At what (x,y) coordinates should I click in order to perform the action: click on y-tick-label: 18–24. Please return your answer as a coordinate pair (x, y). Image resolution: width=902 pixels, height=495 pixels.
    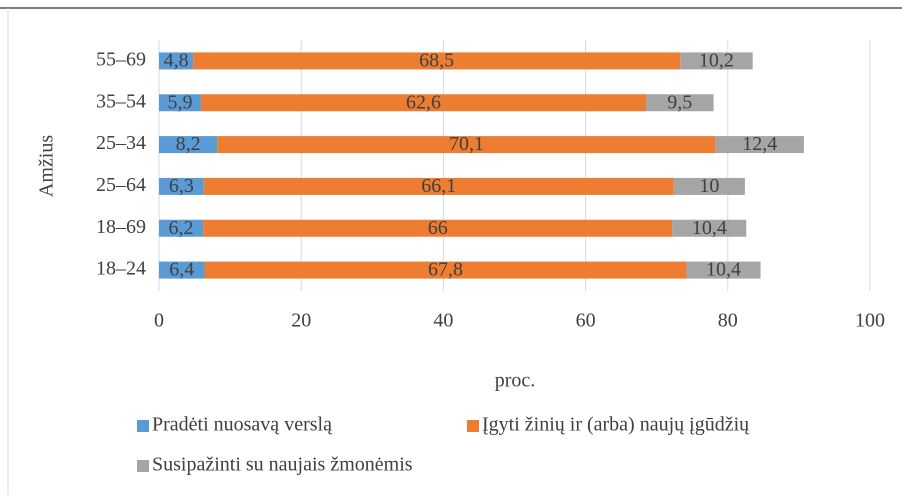
    Looking at the image, I should click on (121, 269).